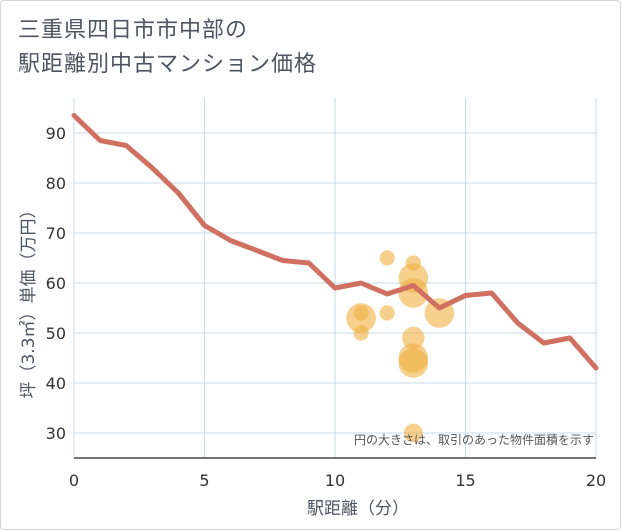 Image resolution: width=621 pixels, height=530 pixels. I want to click on y-axis-label: 坪（3.3㎡）単価（万円）, so click(29, 299).